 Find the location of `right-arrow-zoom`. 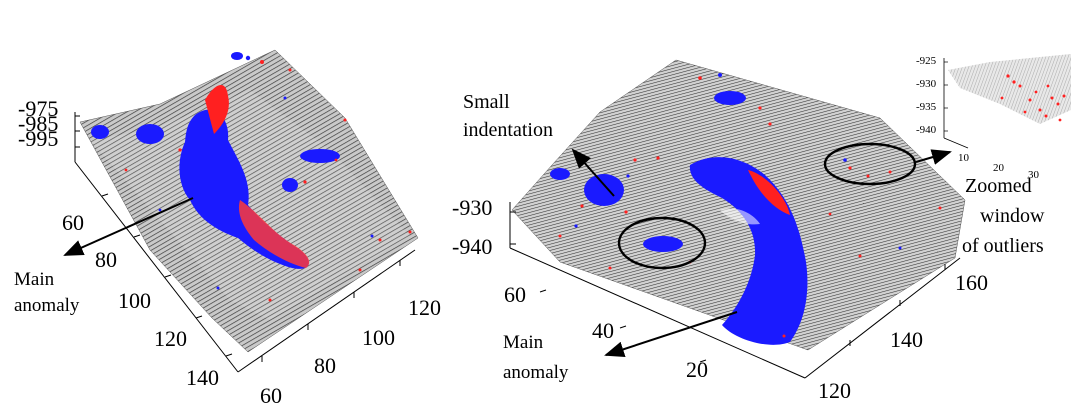

right-arrow-zoom is located at coordinates (933, 157).